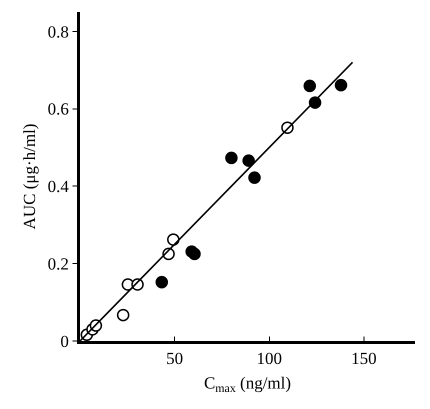 The width and height of the screenshot is (430, 409). Describe the element at coordinates (58, 32) in the screenshot. I see `y-tick-label: 0.8` at that location.